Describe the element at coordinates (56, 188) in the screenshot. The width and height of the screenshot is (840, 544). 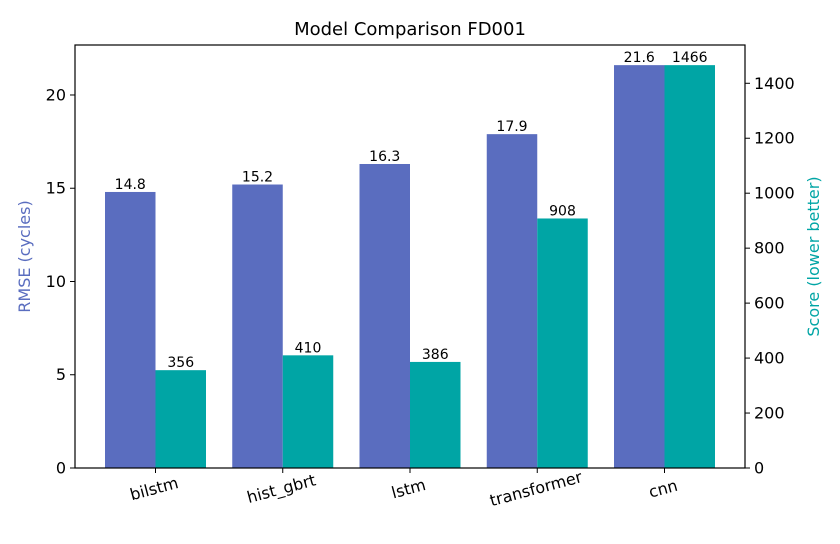
I see `y-left-tick-label: 15` at that location.